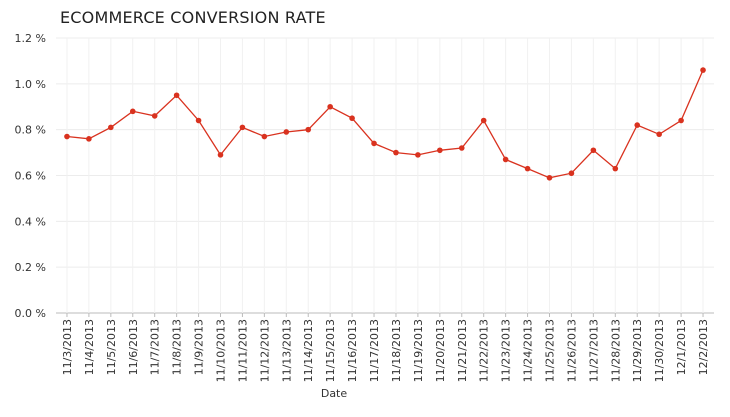 The width and height of the screenshot is (730, 417). I want to click on y-tick-label: 0.2 %, so click(30, 267).